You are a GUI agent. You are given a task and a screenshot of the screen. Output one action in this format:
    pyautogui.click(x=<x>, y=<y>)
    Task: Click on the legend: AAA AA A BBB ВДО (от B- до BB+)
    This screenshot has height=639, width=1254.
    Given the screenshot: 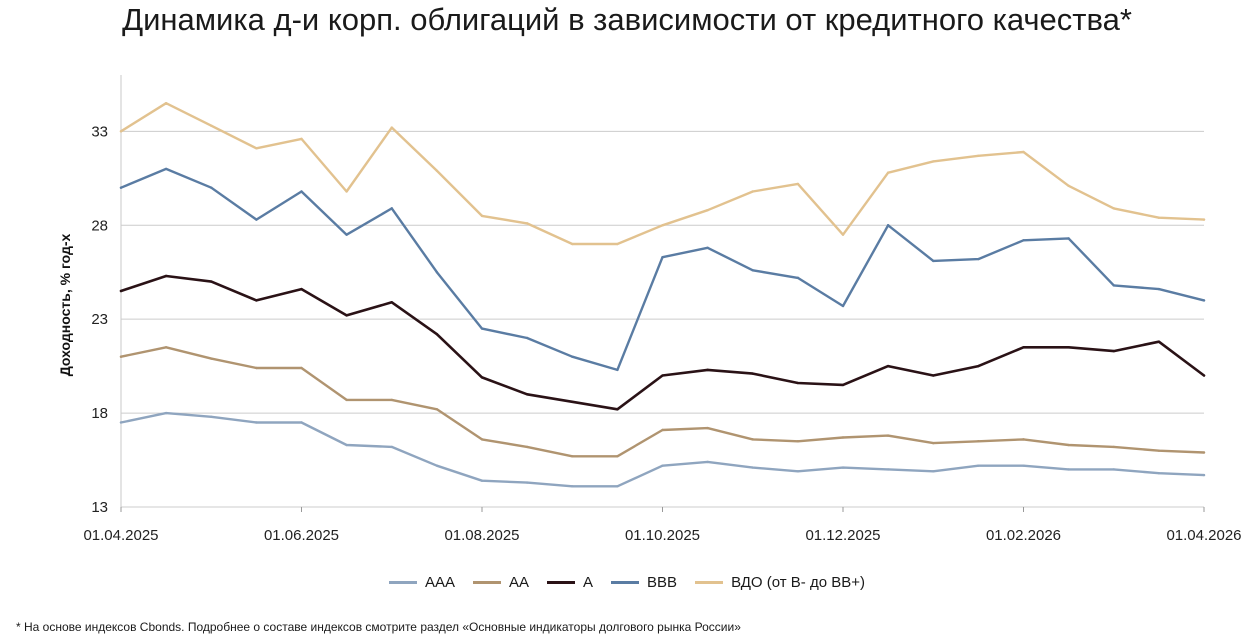 What is the action you would take?
    pyautogui.click(x=627, y=582)
    